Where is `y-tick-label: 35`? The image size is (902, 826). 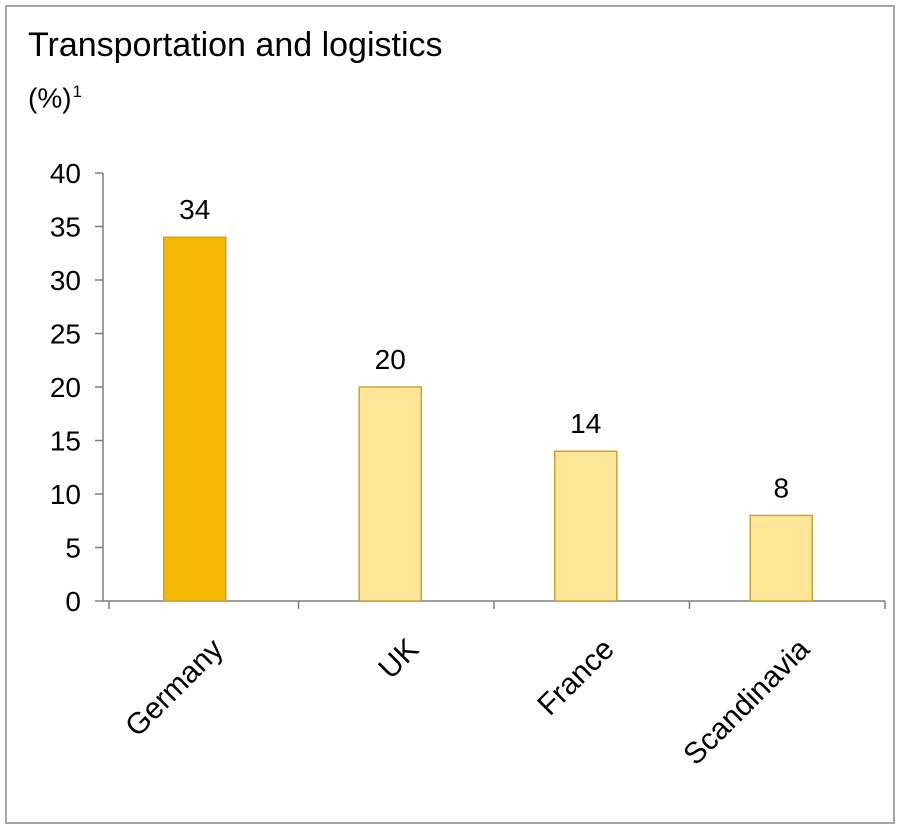 y-tick-label: 35 is located at coordinates (65, 227).